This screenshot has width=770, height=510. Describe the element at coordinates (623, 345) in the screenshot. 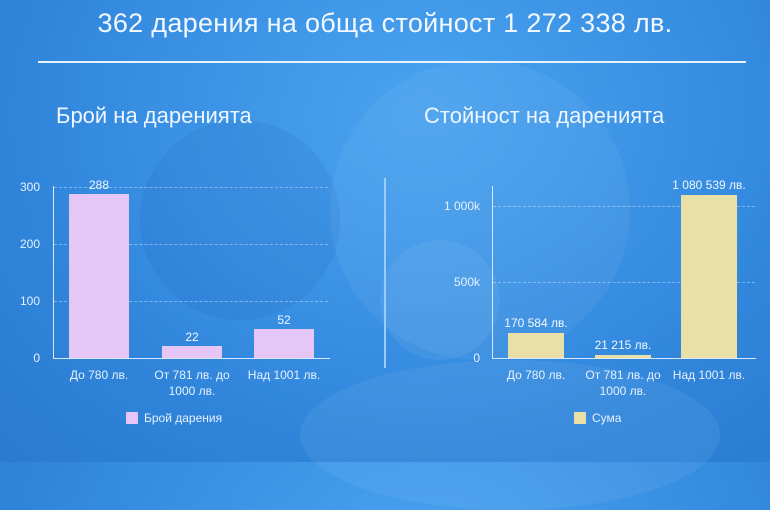

I see `bar-value-label: 21 215 лв.` at that location.